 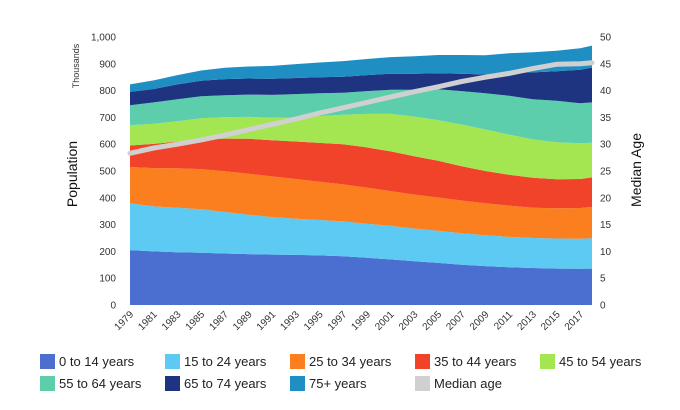 What do you see at coordinates (219, 321) in the screenshot?
I see `x-tick-label: 1987` at bounding box center [219, 321].